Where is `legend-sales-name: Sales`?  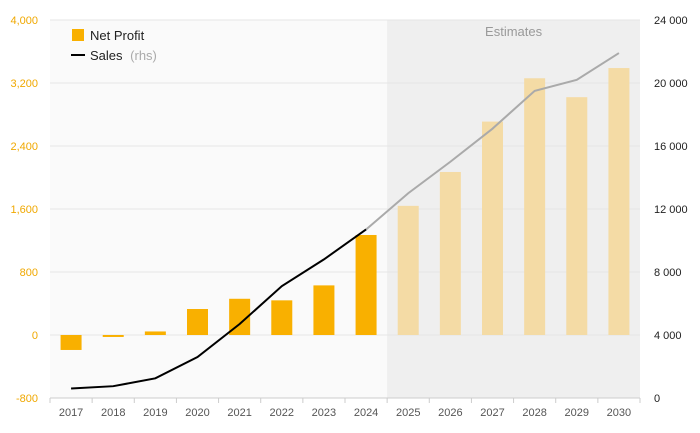 legend-sales-name: Sales is located at coordinates (106, 55).